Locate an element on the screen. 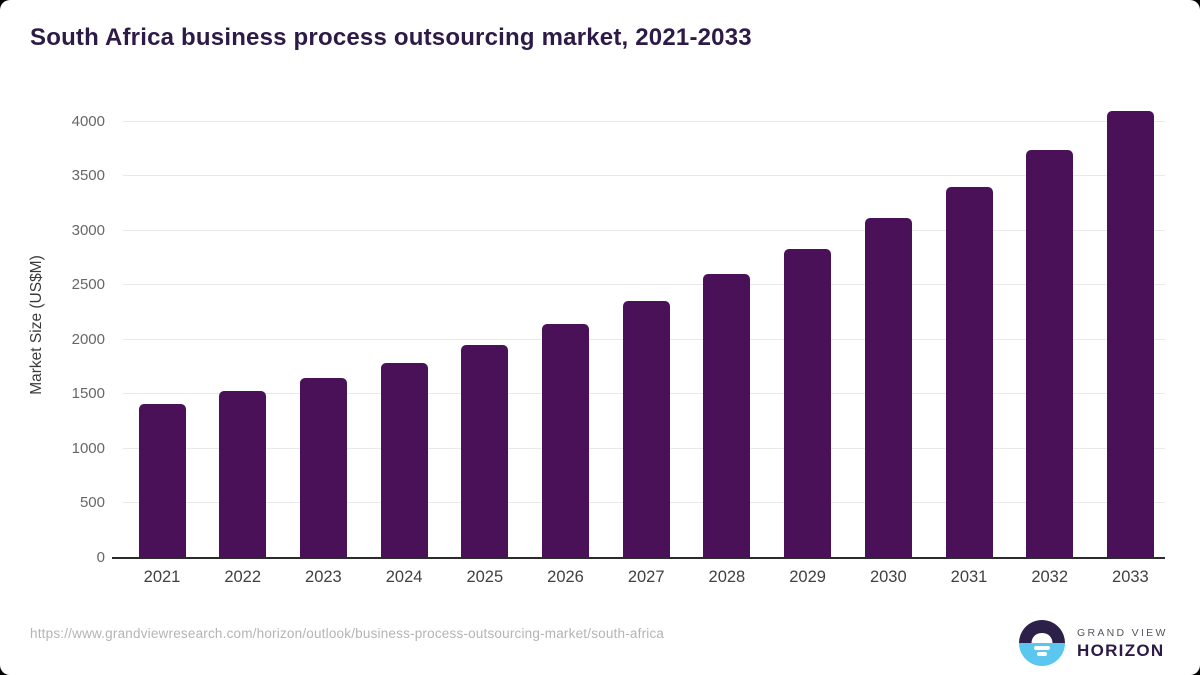  logo-text: GRAND VIEW HORIZON is located at coordinates (1122, 644).